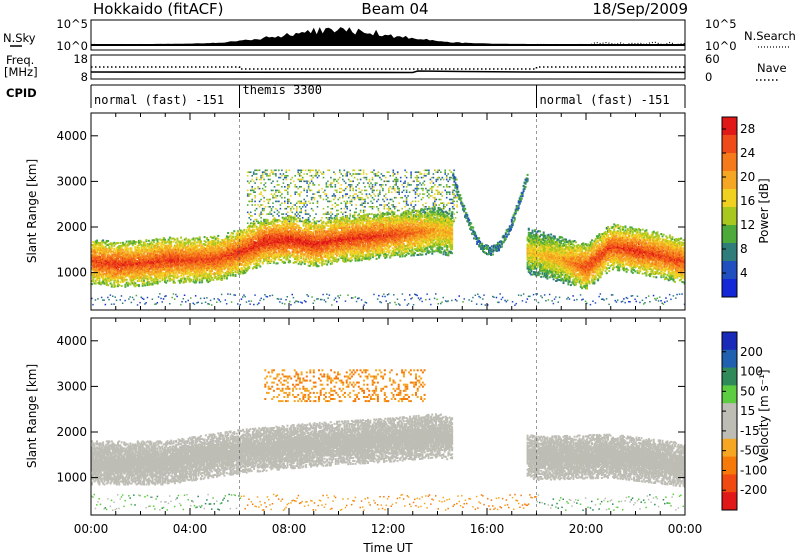 Image resolution: width=800 pixels, height=554 pixels. Describe the element at coordinates (21, 93) in the screenshot. I see `cpid-label: CPID` at that location.